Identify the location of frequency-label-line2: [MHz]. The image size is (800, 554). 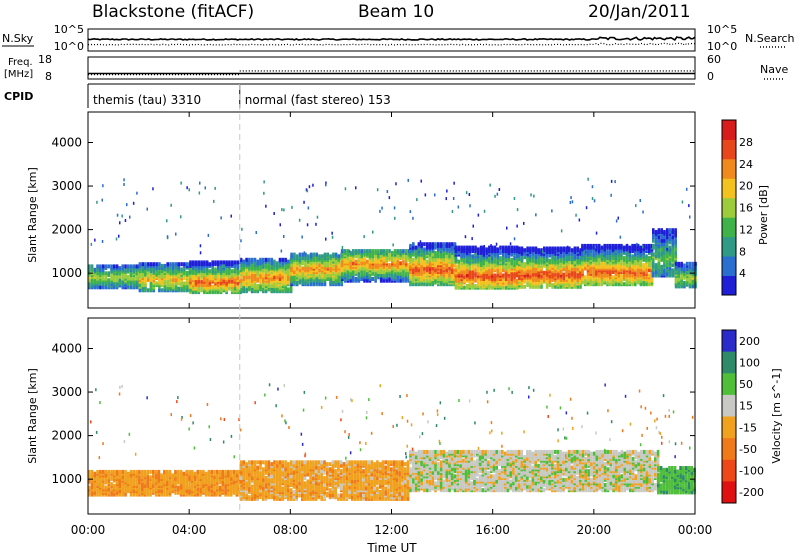
(18, 74).